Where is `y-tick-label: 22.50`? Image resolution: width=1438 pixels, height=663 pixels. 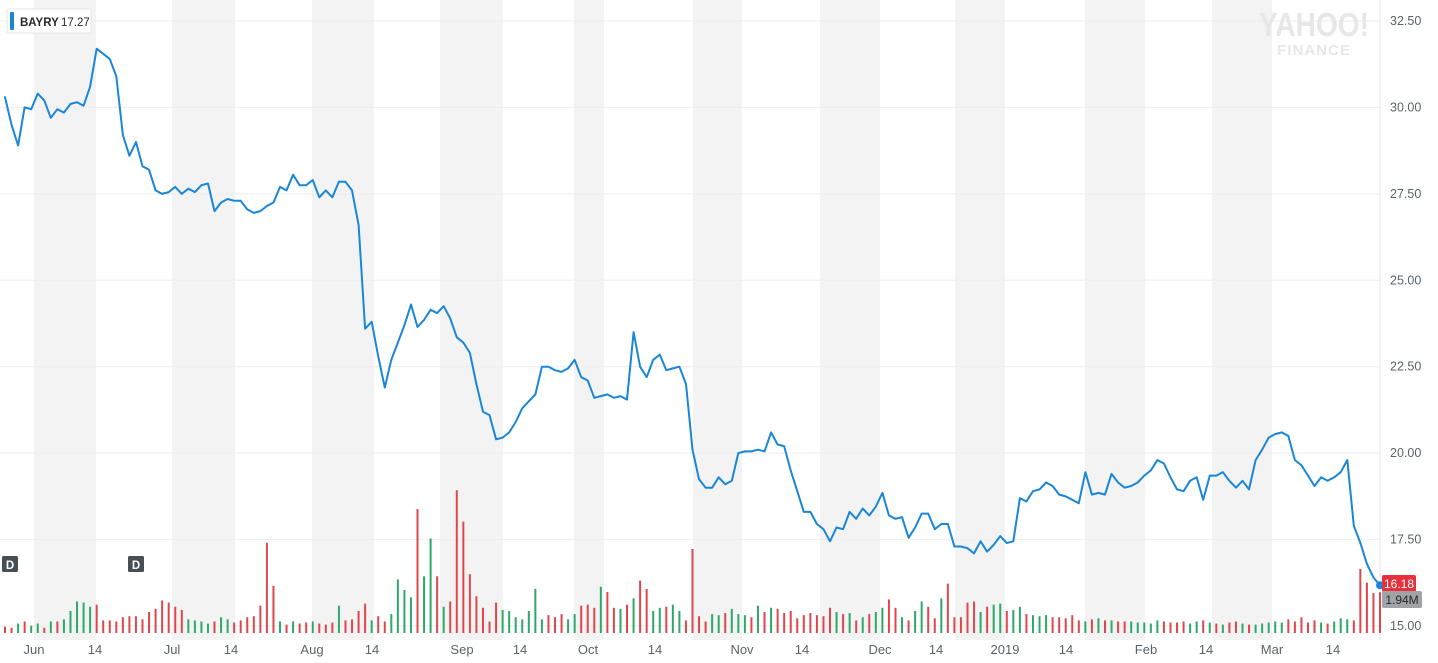
y-tick-label: 22.50 is located at coordinates (1405, 367).